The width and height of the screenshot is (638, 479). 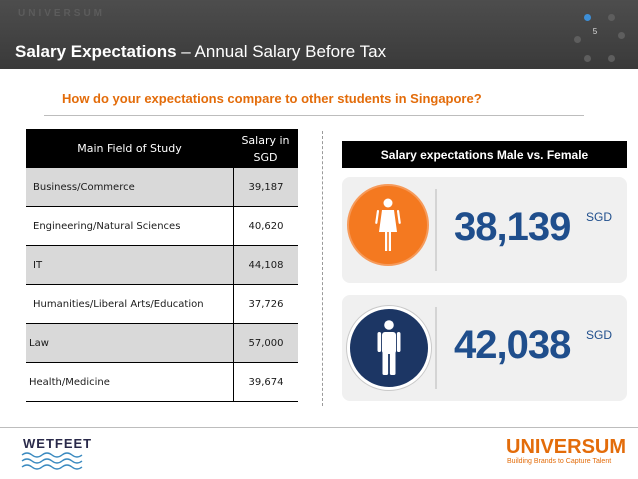 I want to click on header-brand: UNIVERSUM, so click(x=62, y=13).